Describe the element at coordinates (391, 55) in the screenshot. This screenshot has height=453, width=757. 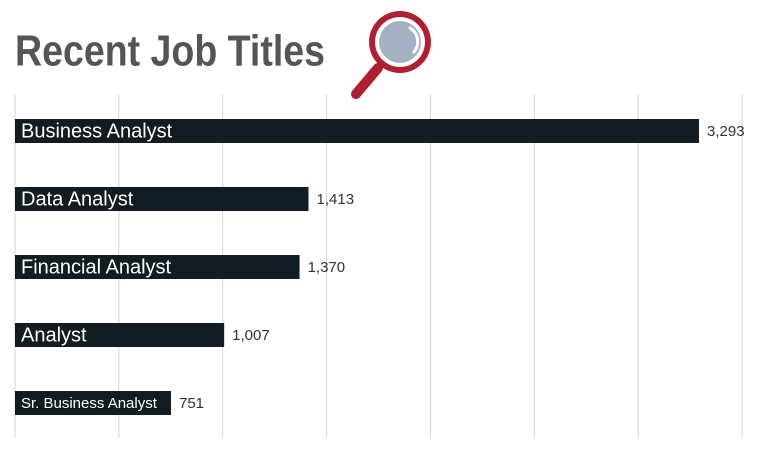
I see `magnifier-icon` at that location.